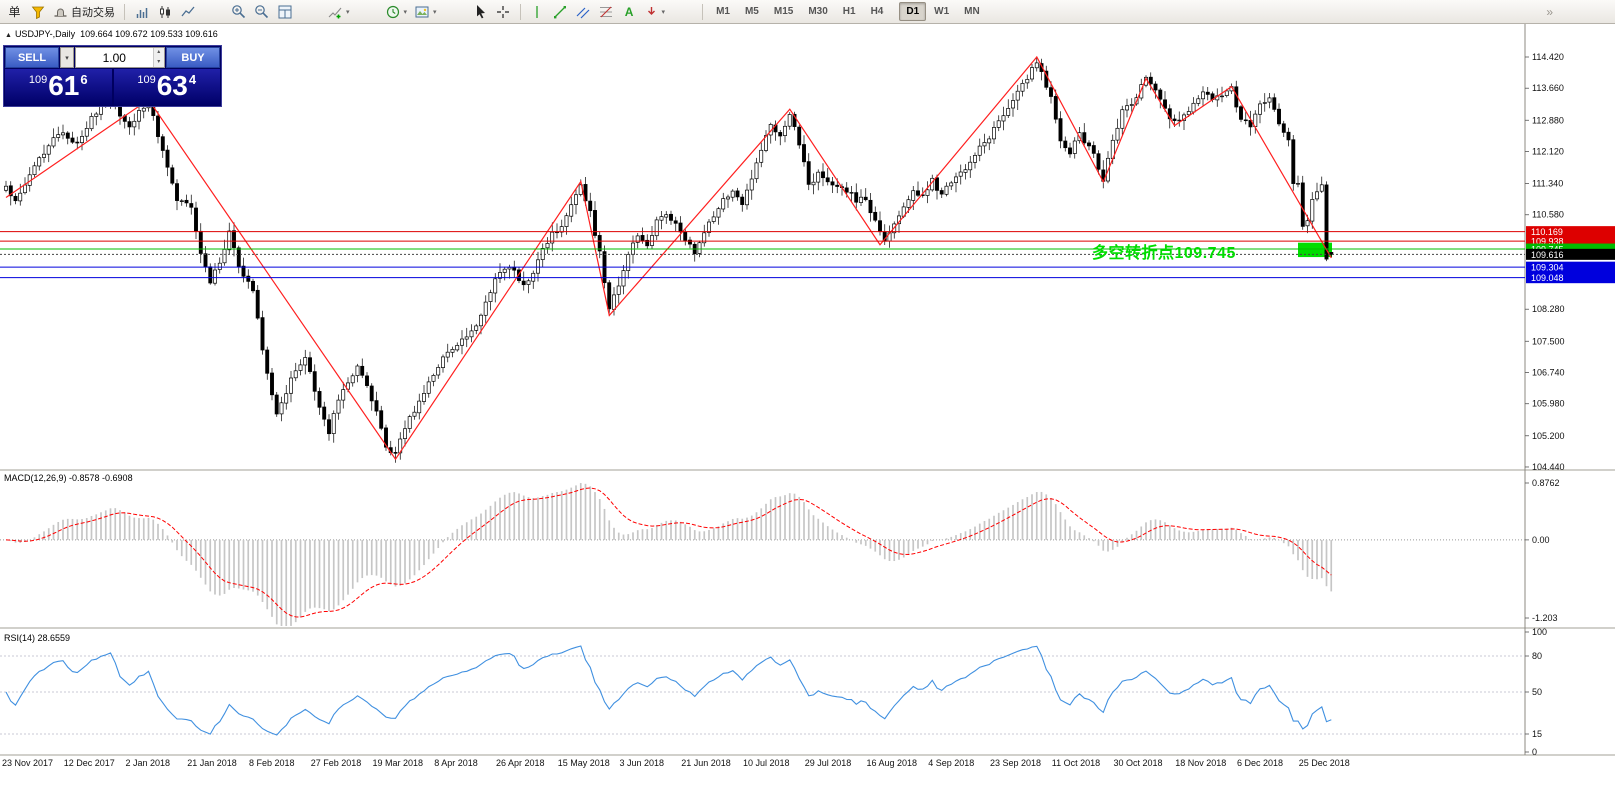  What do you see at coordinates (520, 11) in the screenshot?
I see `toolbar-separator` at bounding box center [520, 11].